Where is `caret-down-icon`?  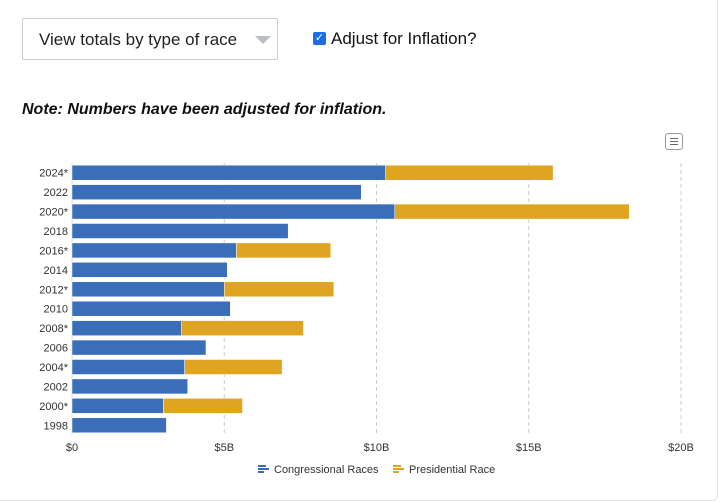
caret-down-icon is located at coordinates (263, 40).